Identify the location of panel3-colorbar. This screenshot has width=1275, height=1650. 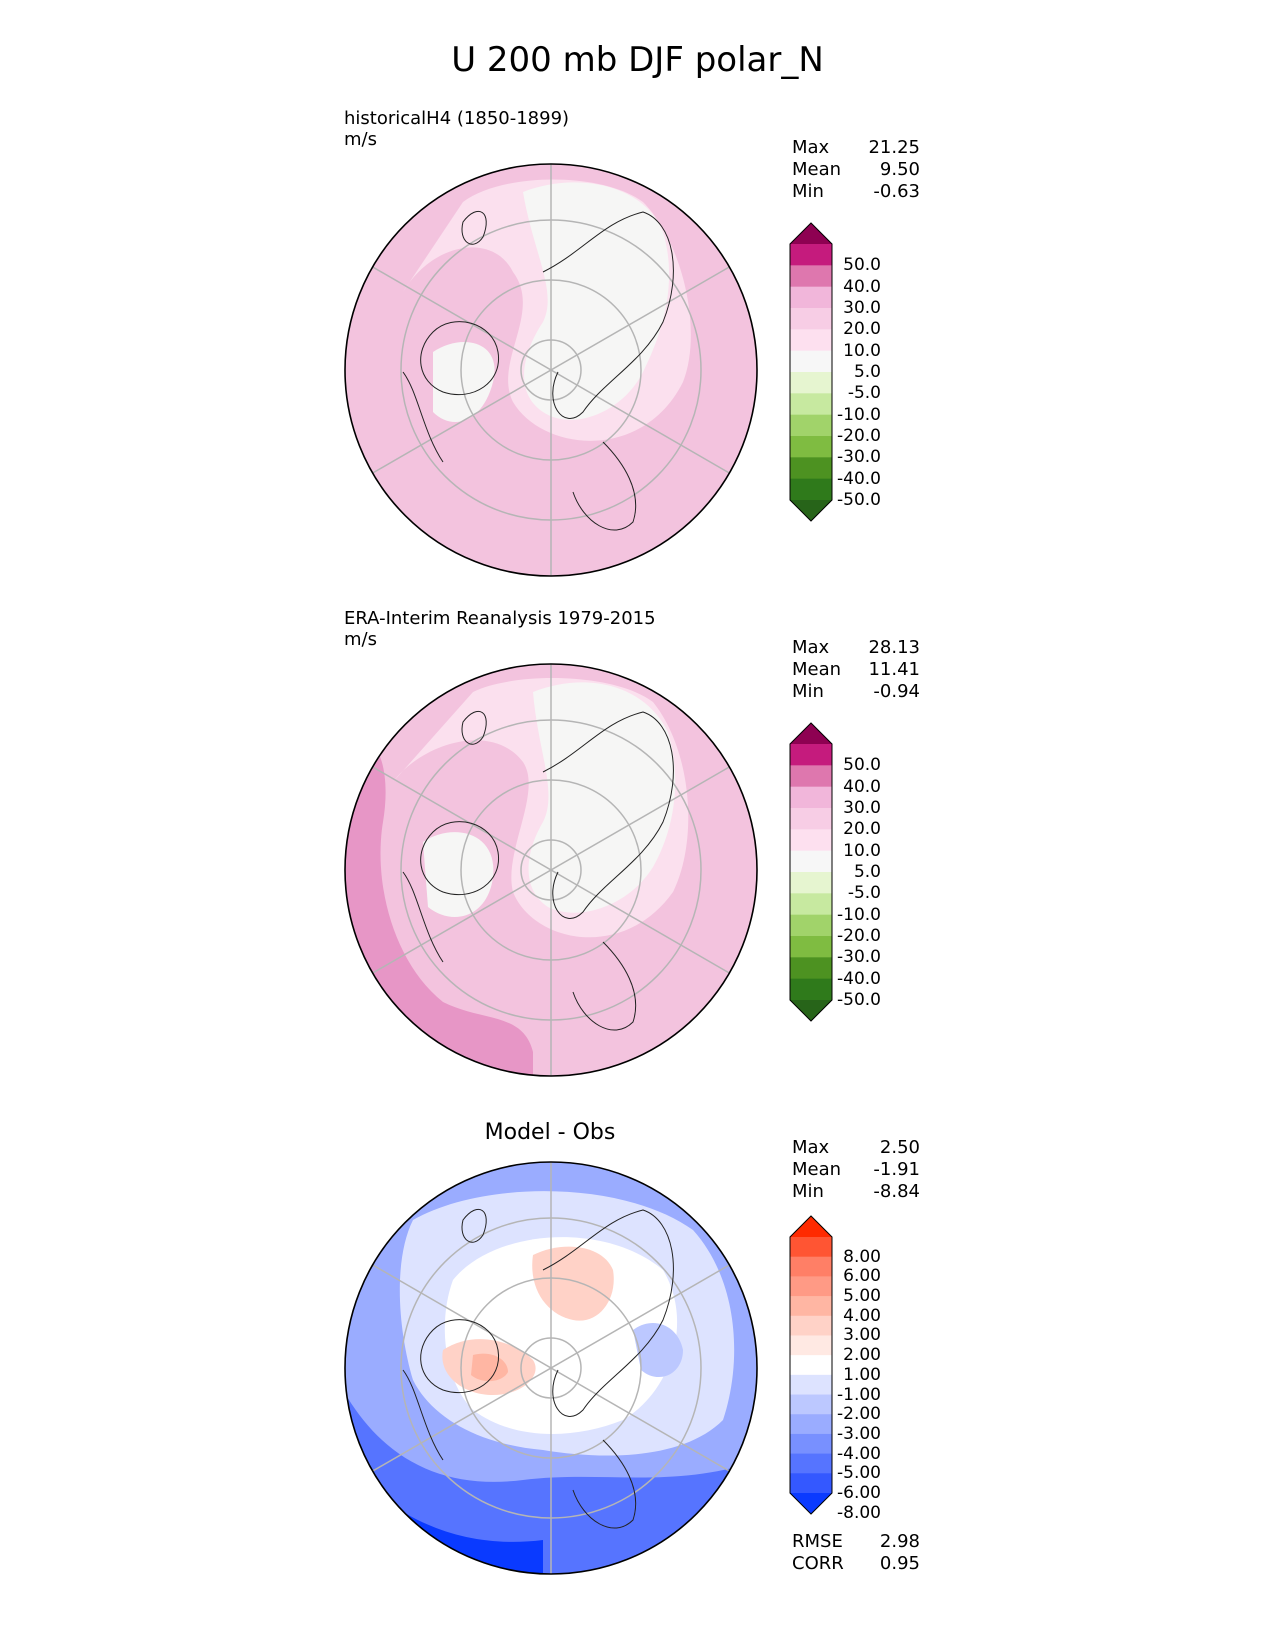
(811, 1365).